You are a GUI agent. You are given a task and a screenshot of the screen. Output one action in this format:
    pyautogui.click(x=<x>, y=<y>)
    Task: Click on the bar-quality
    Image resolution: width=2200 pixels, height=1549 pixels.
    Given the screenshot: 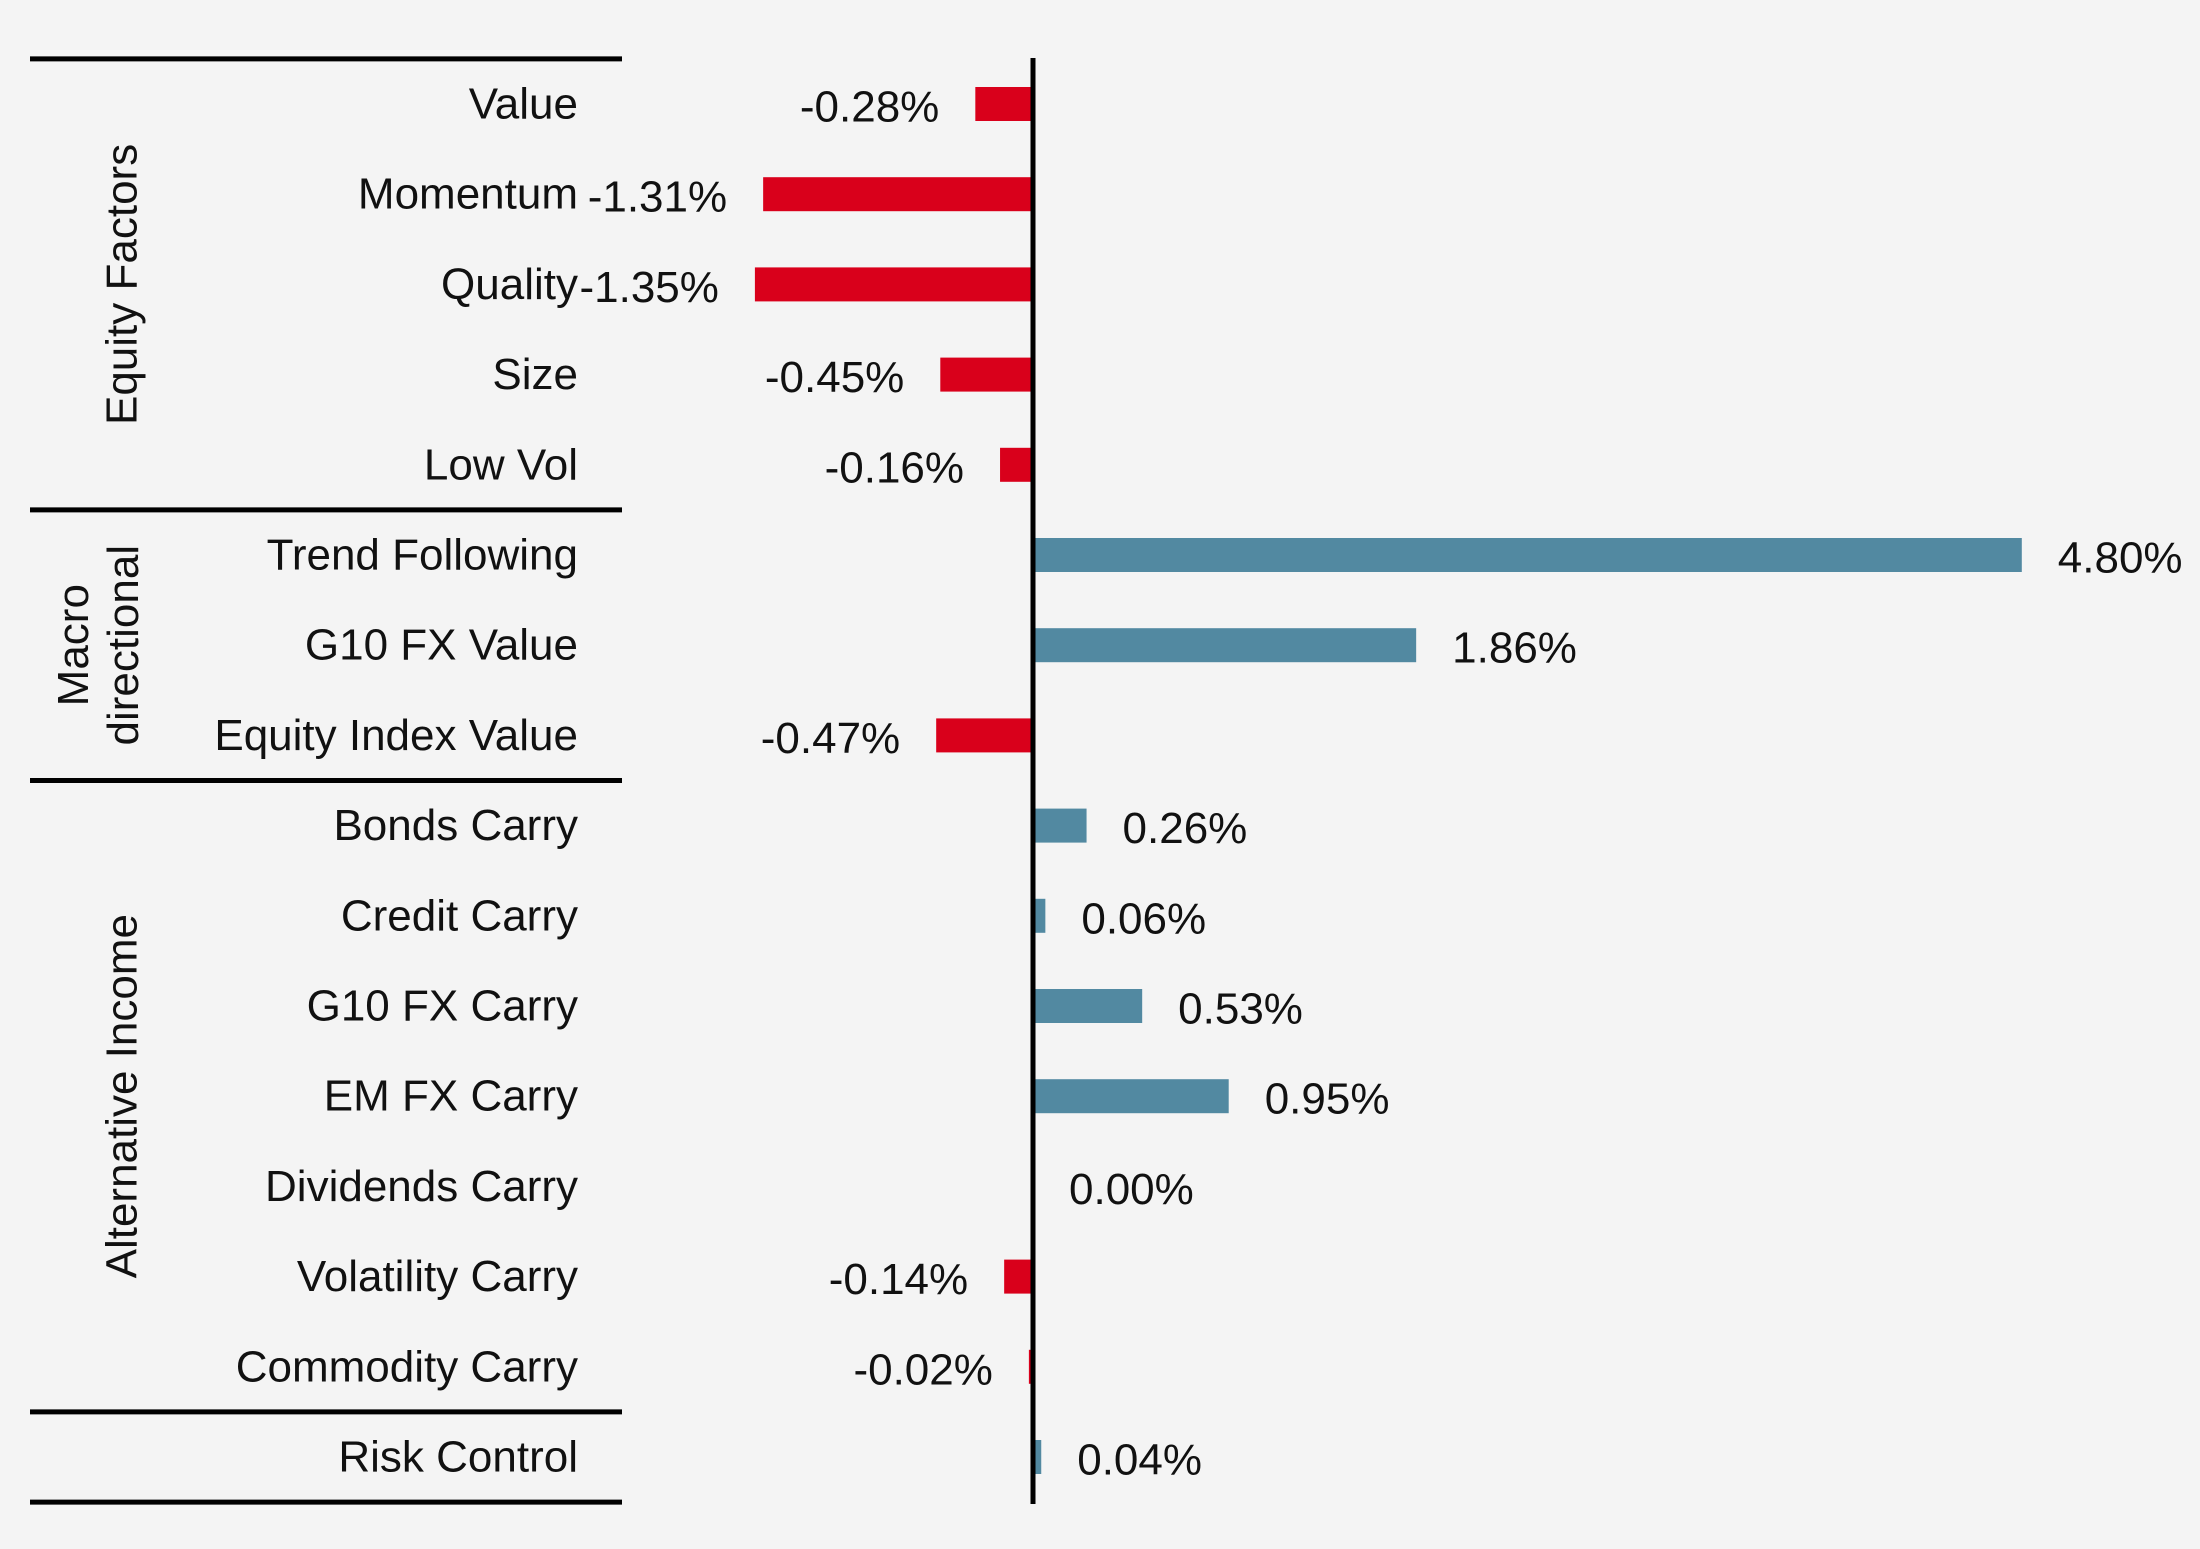 What is the action you would take?
    pyautogui.click(x=893, y=284)
    